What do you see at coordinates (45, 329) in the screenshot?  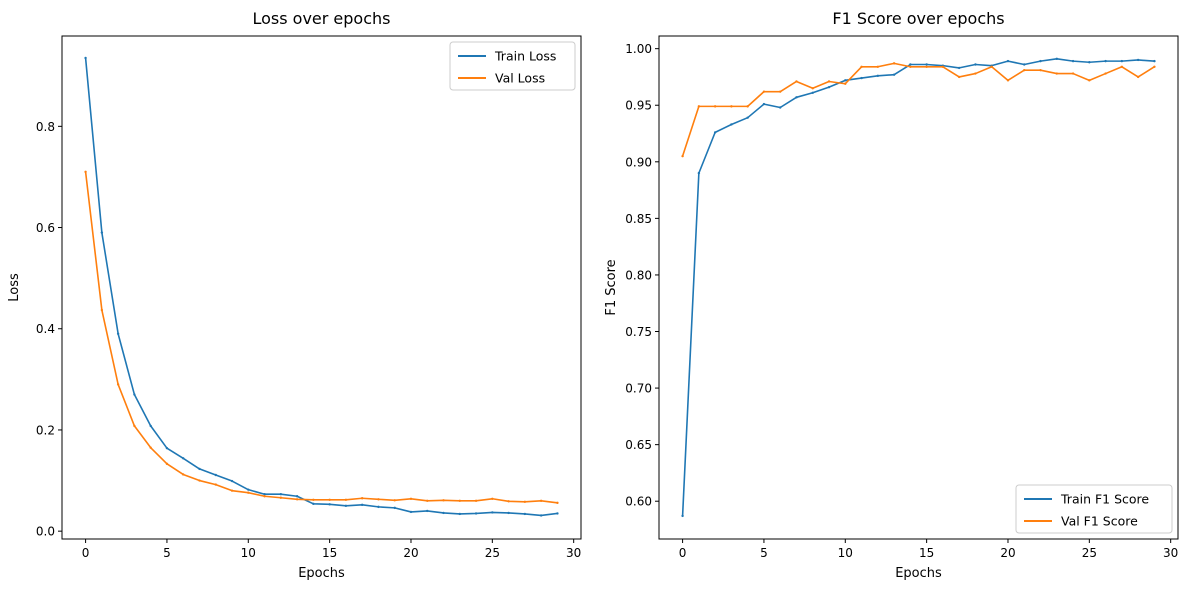 I see `y-tick-label: 0.4` at bounding box center [45, 329].